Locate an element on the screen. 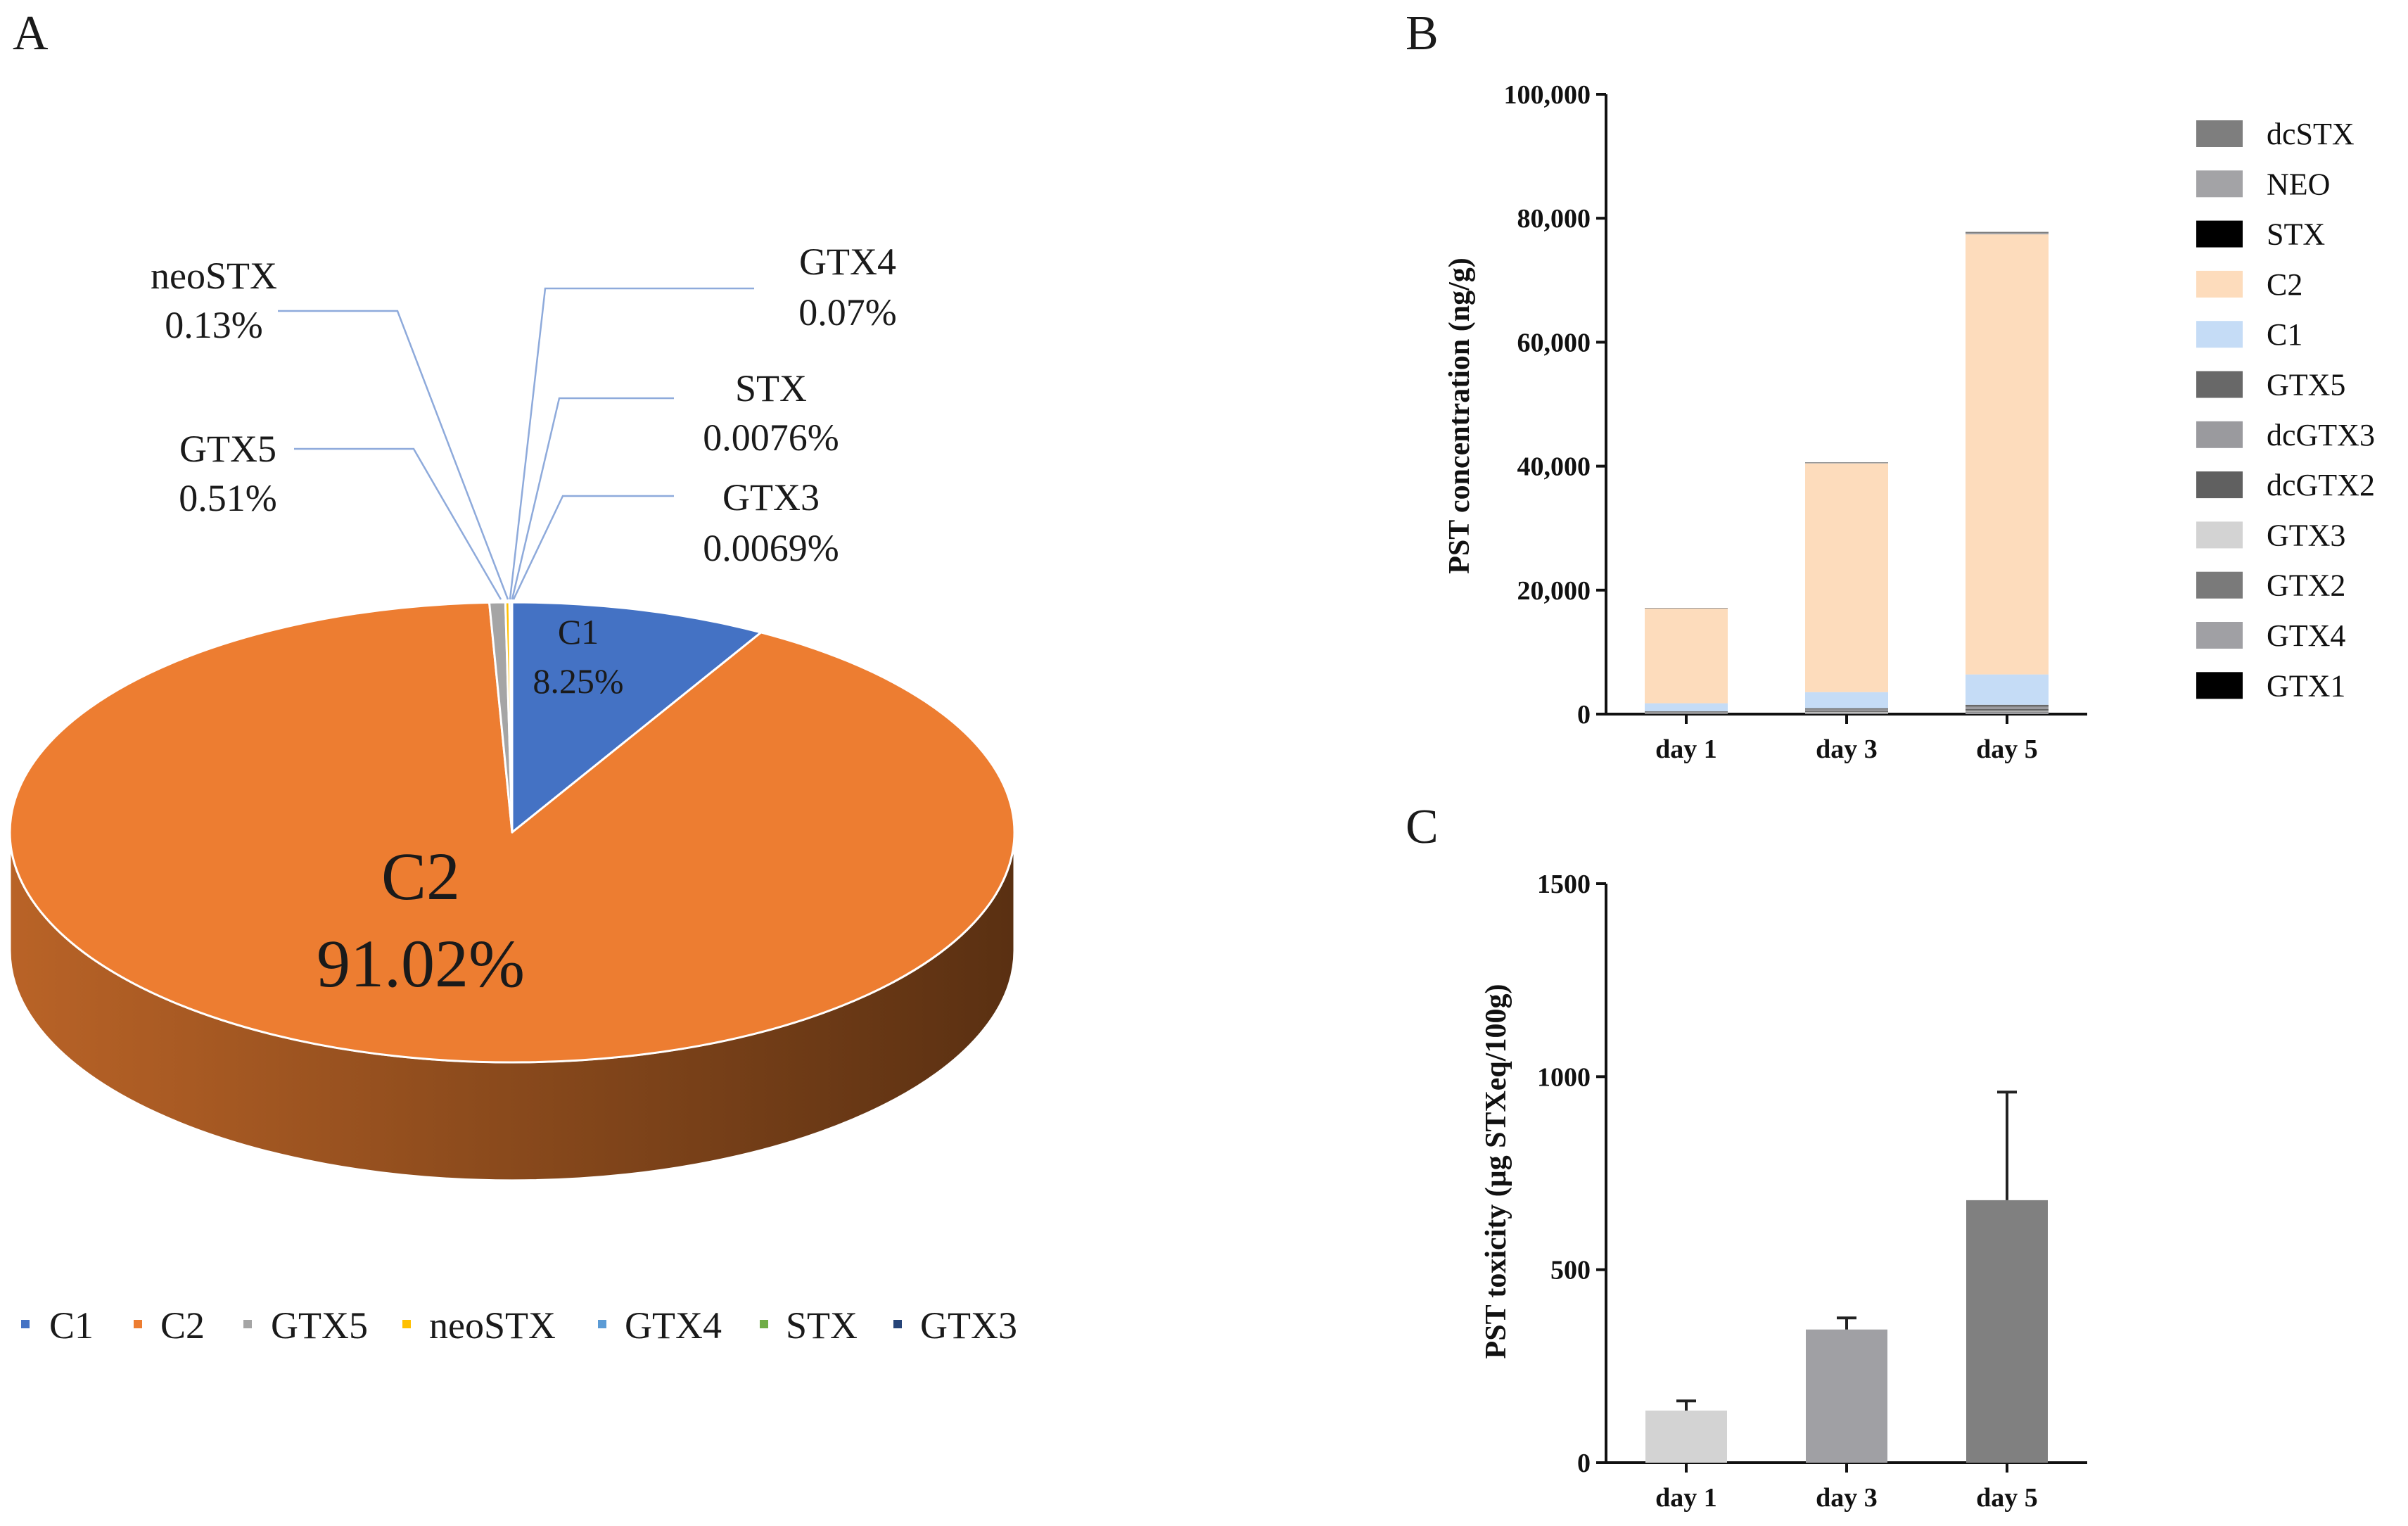 The height and width of the screenshot is (1526, 2408). chart-b-xtick-label: day 3 is located at coordinates (1847, 750).